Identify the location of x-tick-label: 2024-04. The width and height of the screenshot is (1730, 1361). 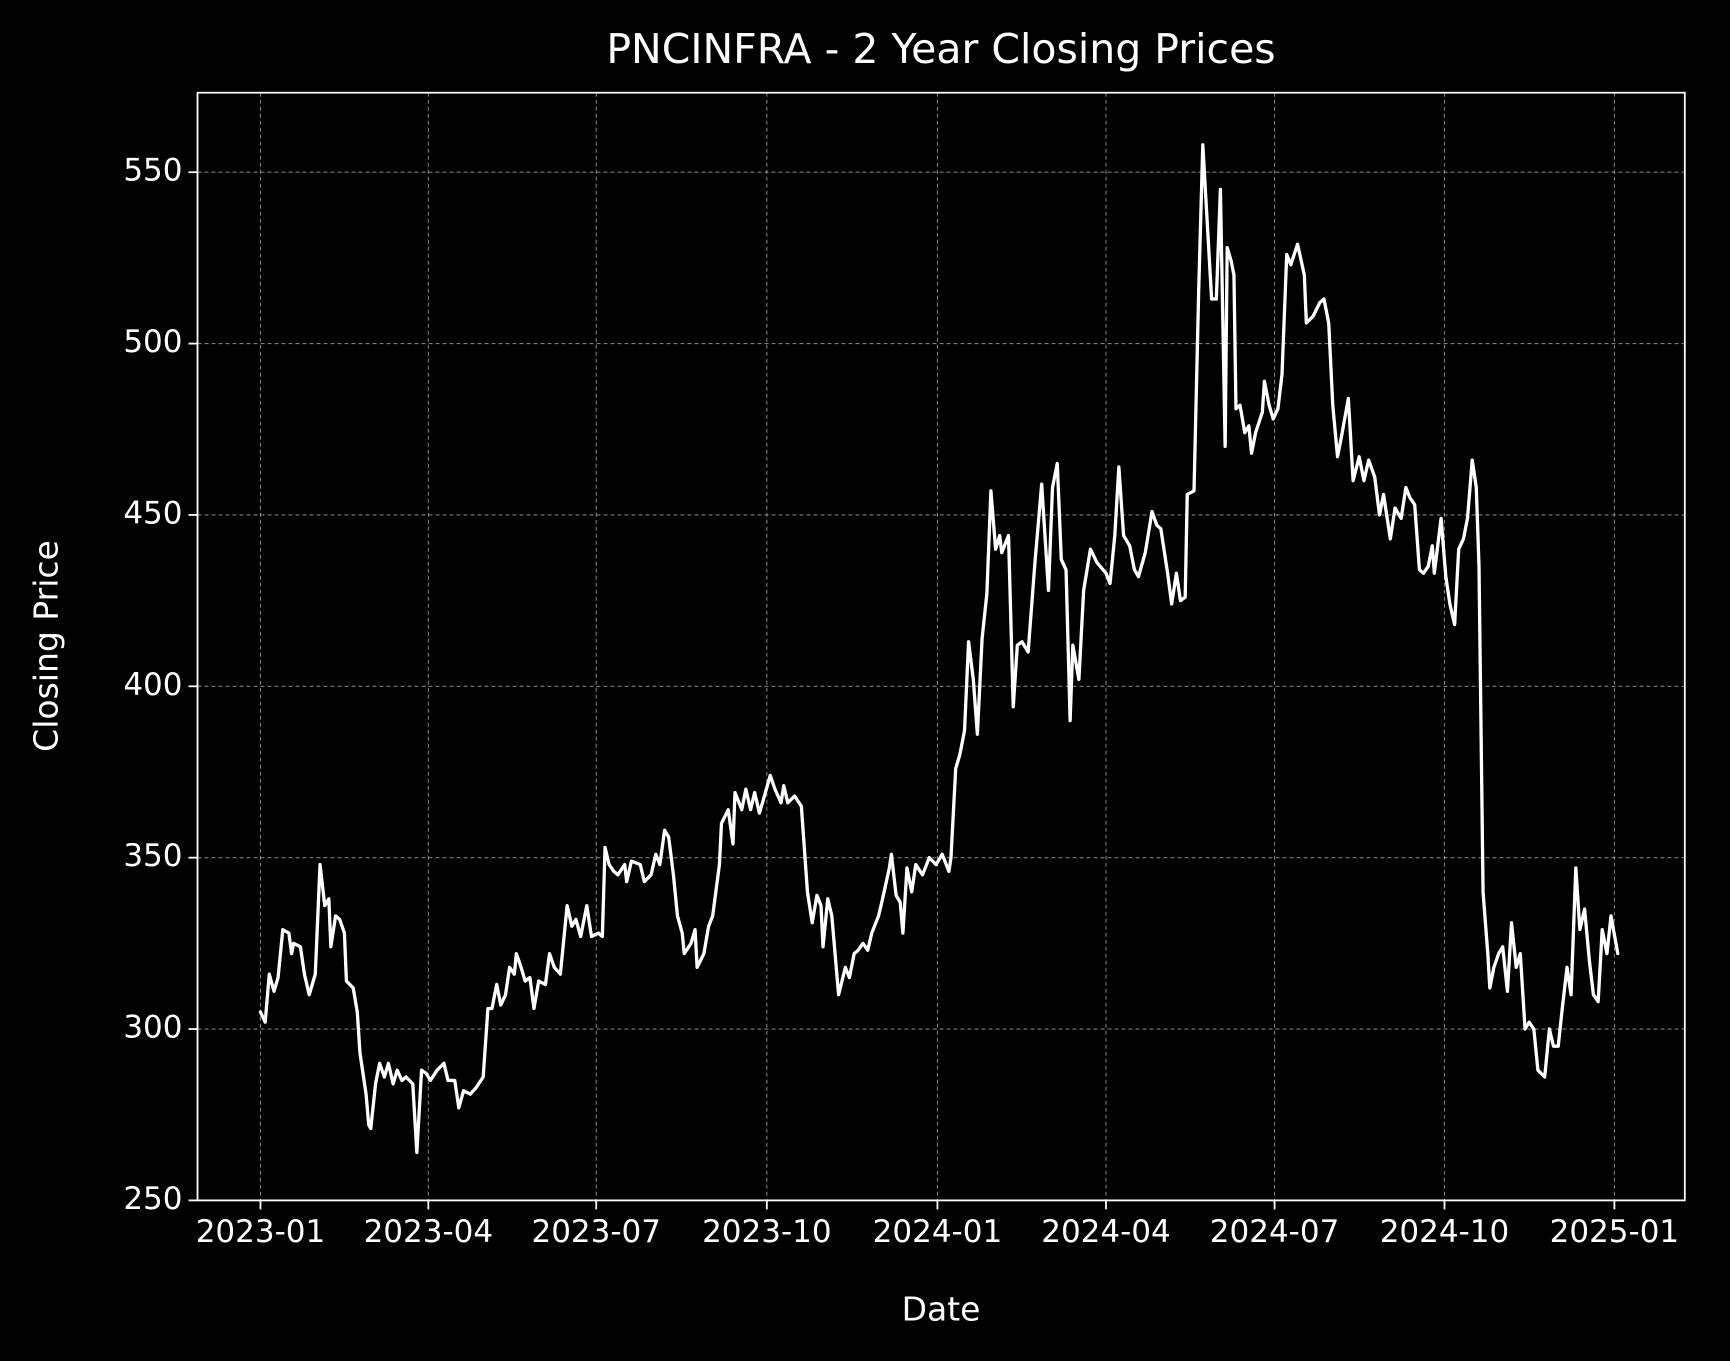
(1106, 1232).